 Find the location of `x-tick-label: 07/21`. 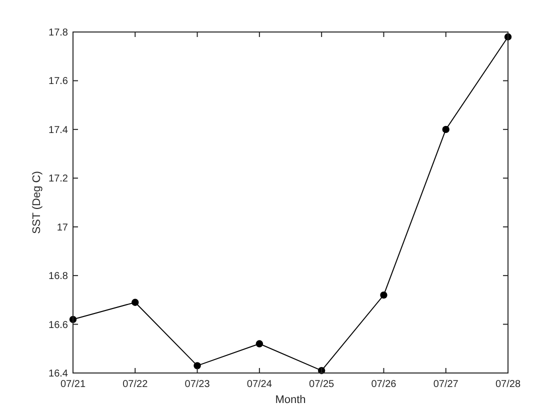

x-tick-label: 07/21 is located at coordinates (73, 384).